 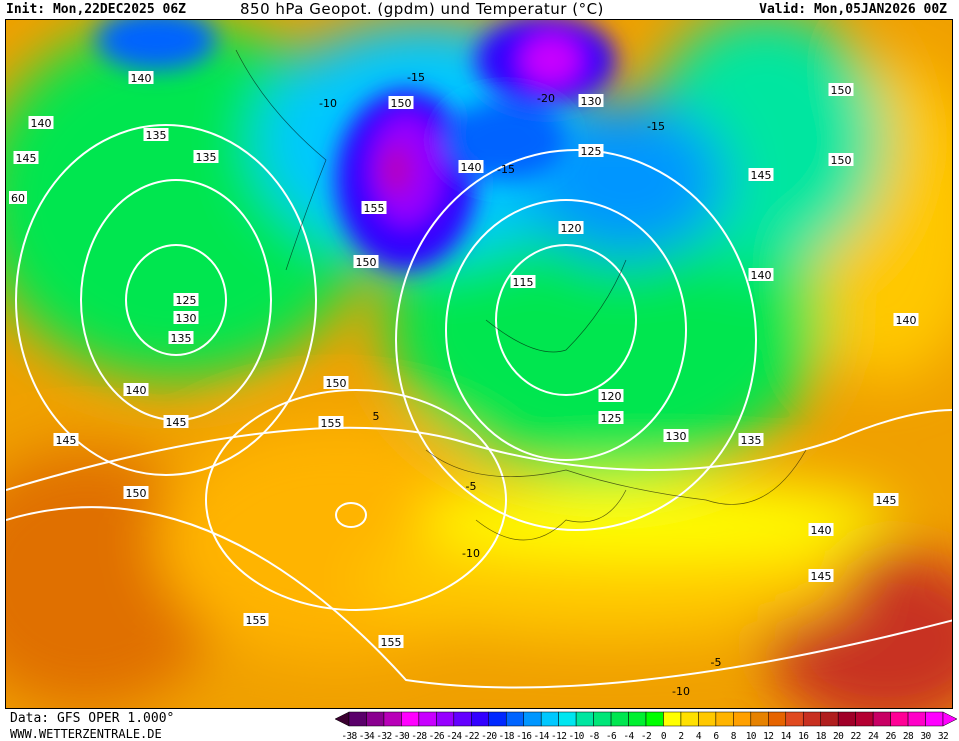 I want to click on legend-tick-label: -26, so click(x=437, y=736).